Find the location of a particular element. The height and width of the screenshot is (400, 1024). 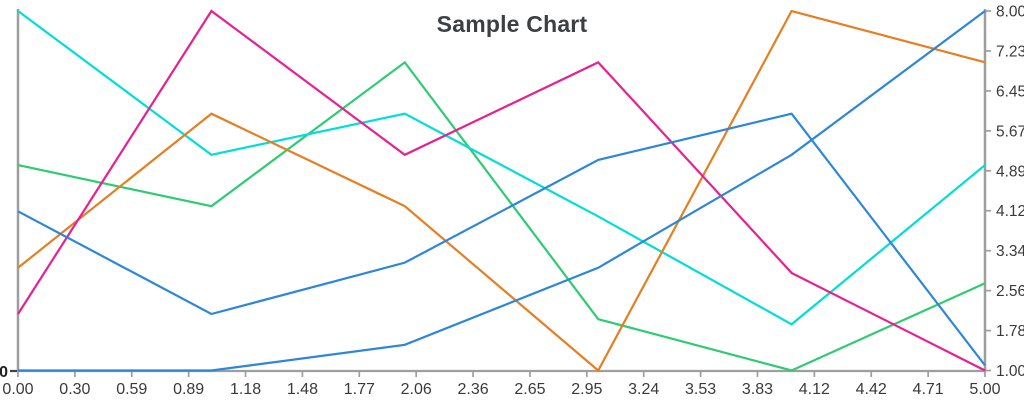

y-tick-label: 4.12 is located at coordinates (1010, 211).